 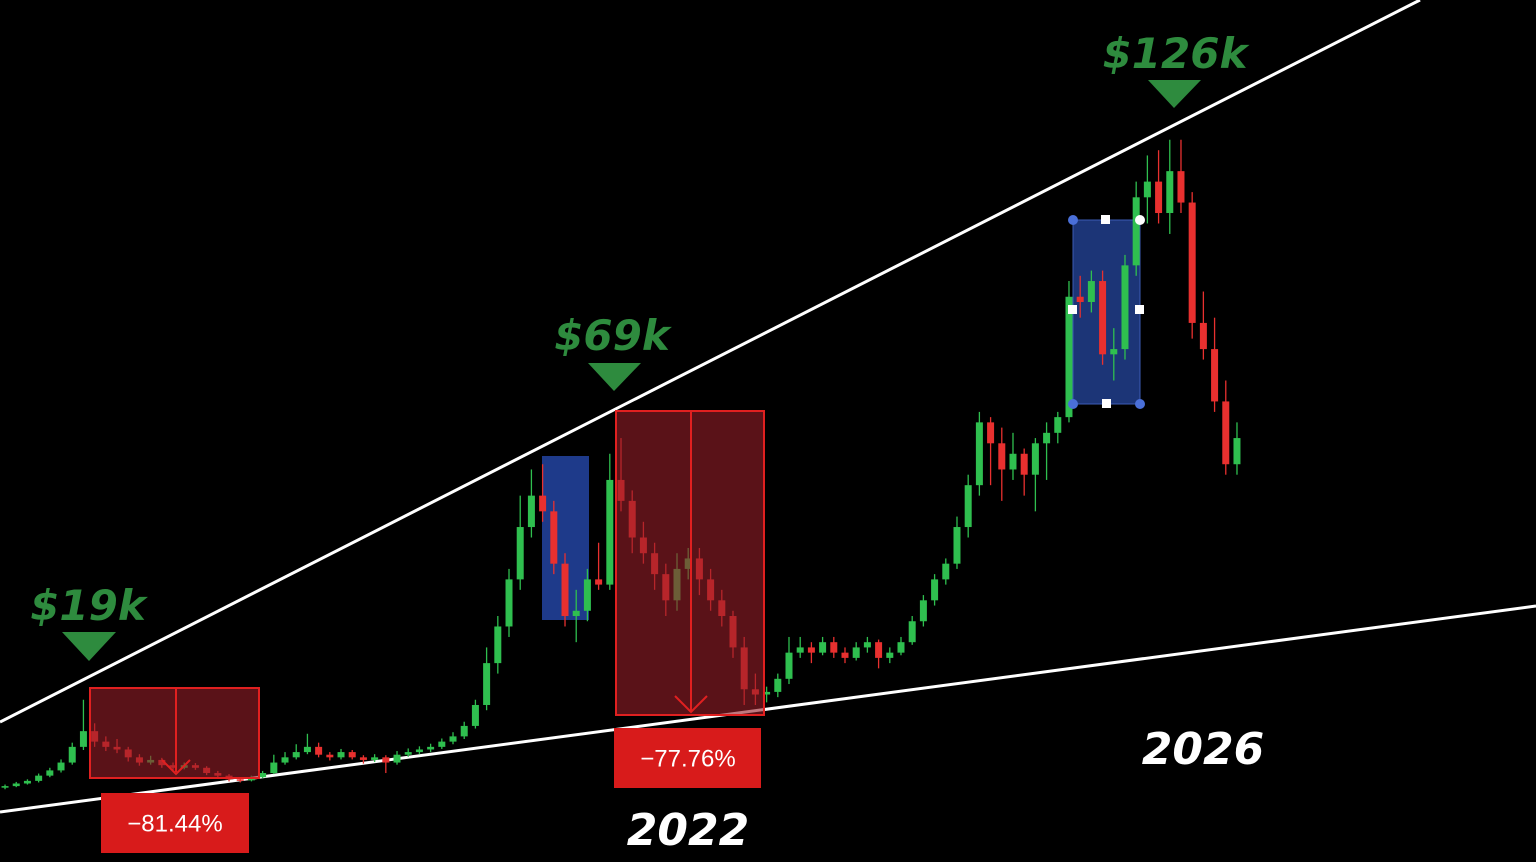 I want to click on year-label: 2022, so click(x=688, y=830).